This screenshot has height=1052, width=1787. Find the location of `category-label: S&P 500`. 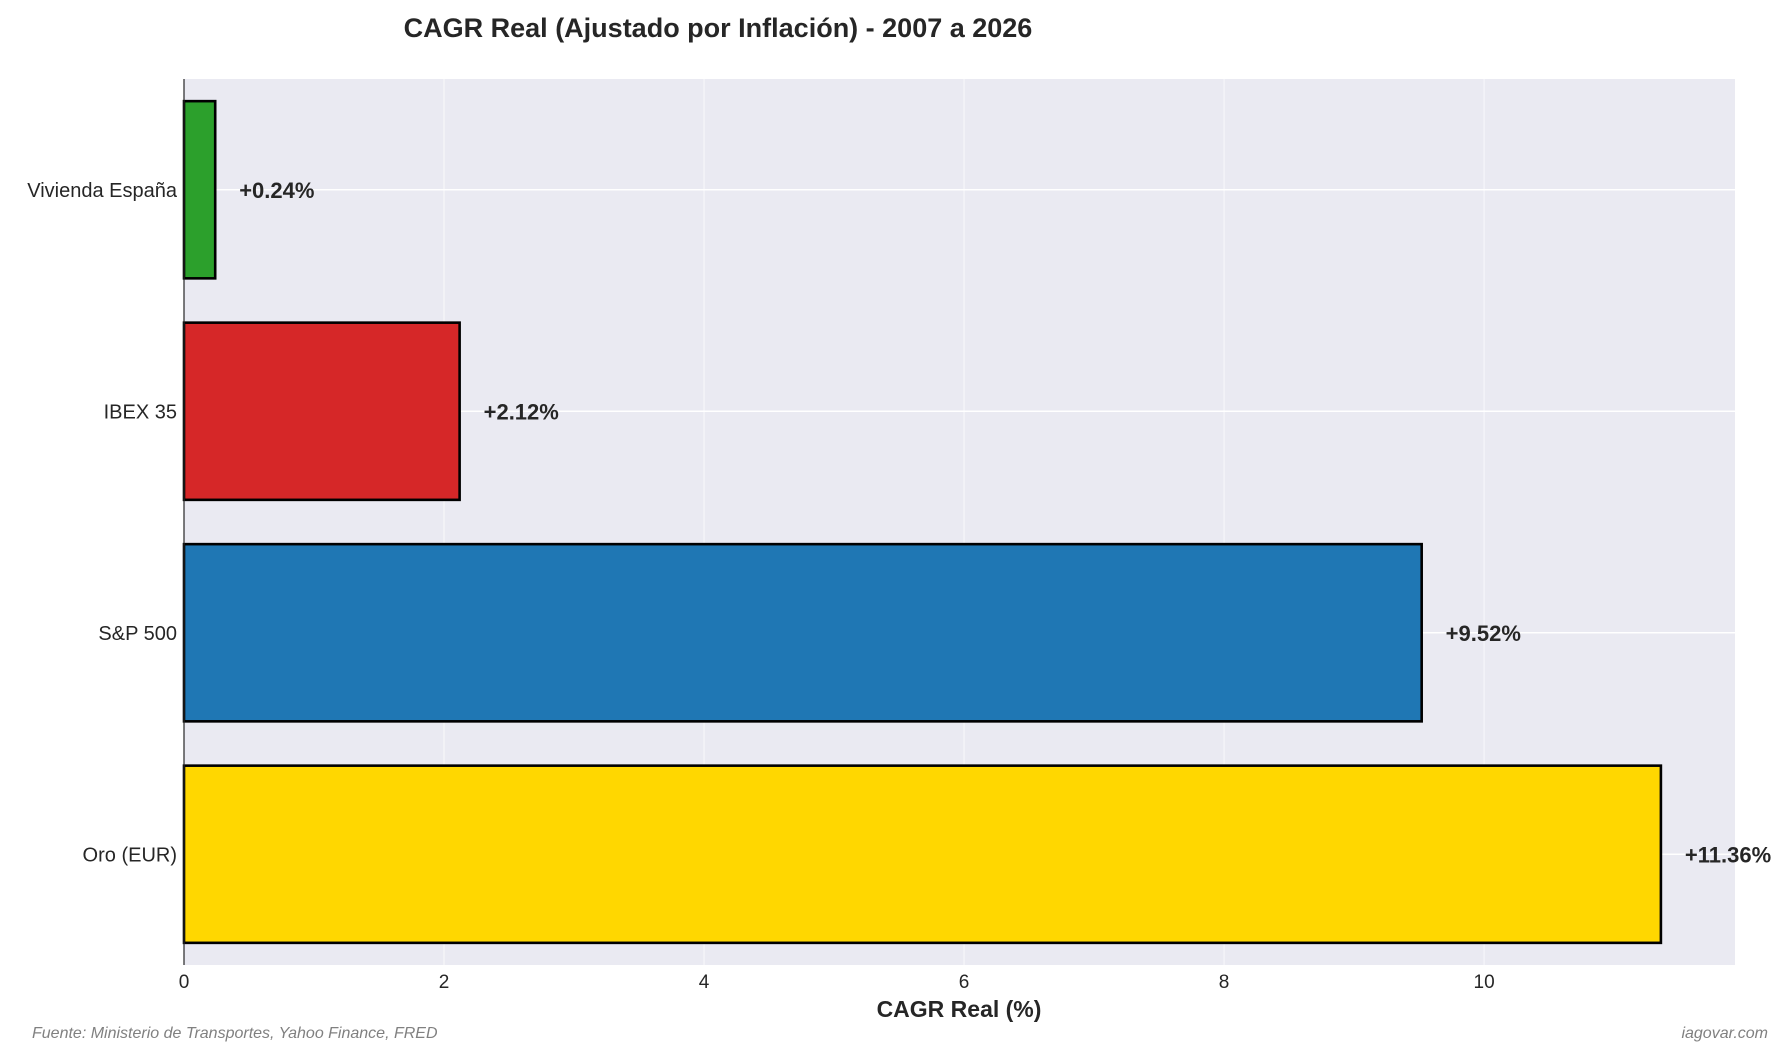

category-label: S&P 500 is located at coordinates (137, 634).